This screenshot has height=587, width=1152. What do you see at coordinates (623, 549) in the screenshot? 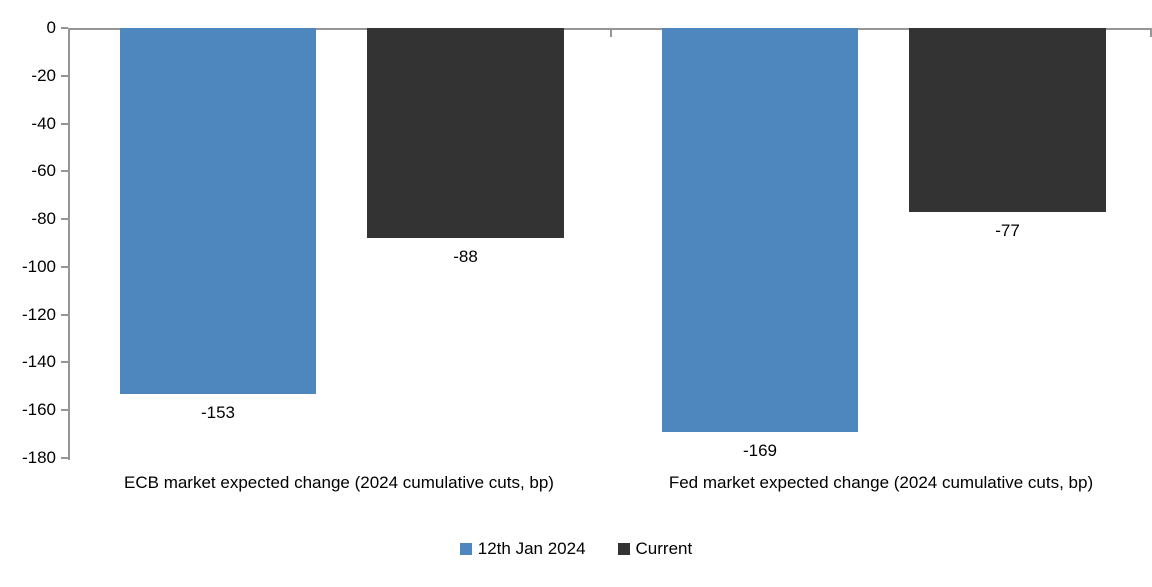
I see `legend-swatch-current` at bounding box center [623, 549].